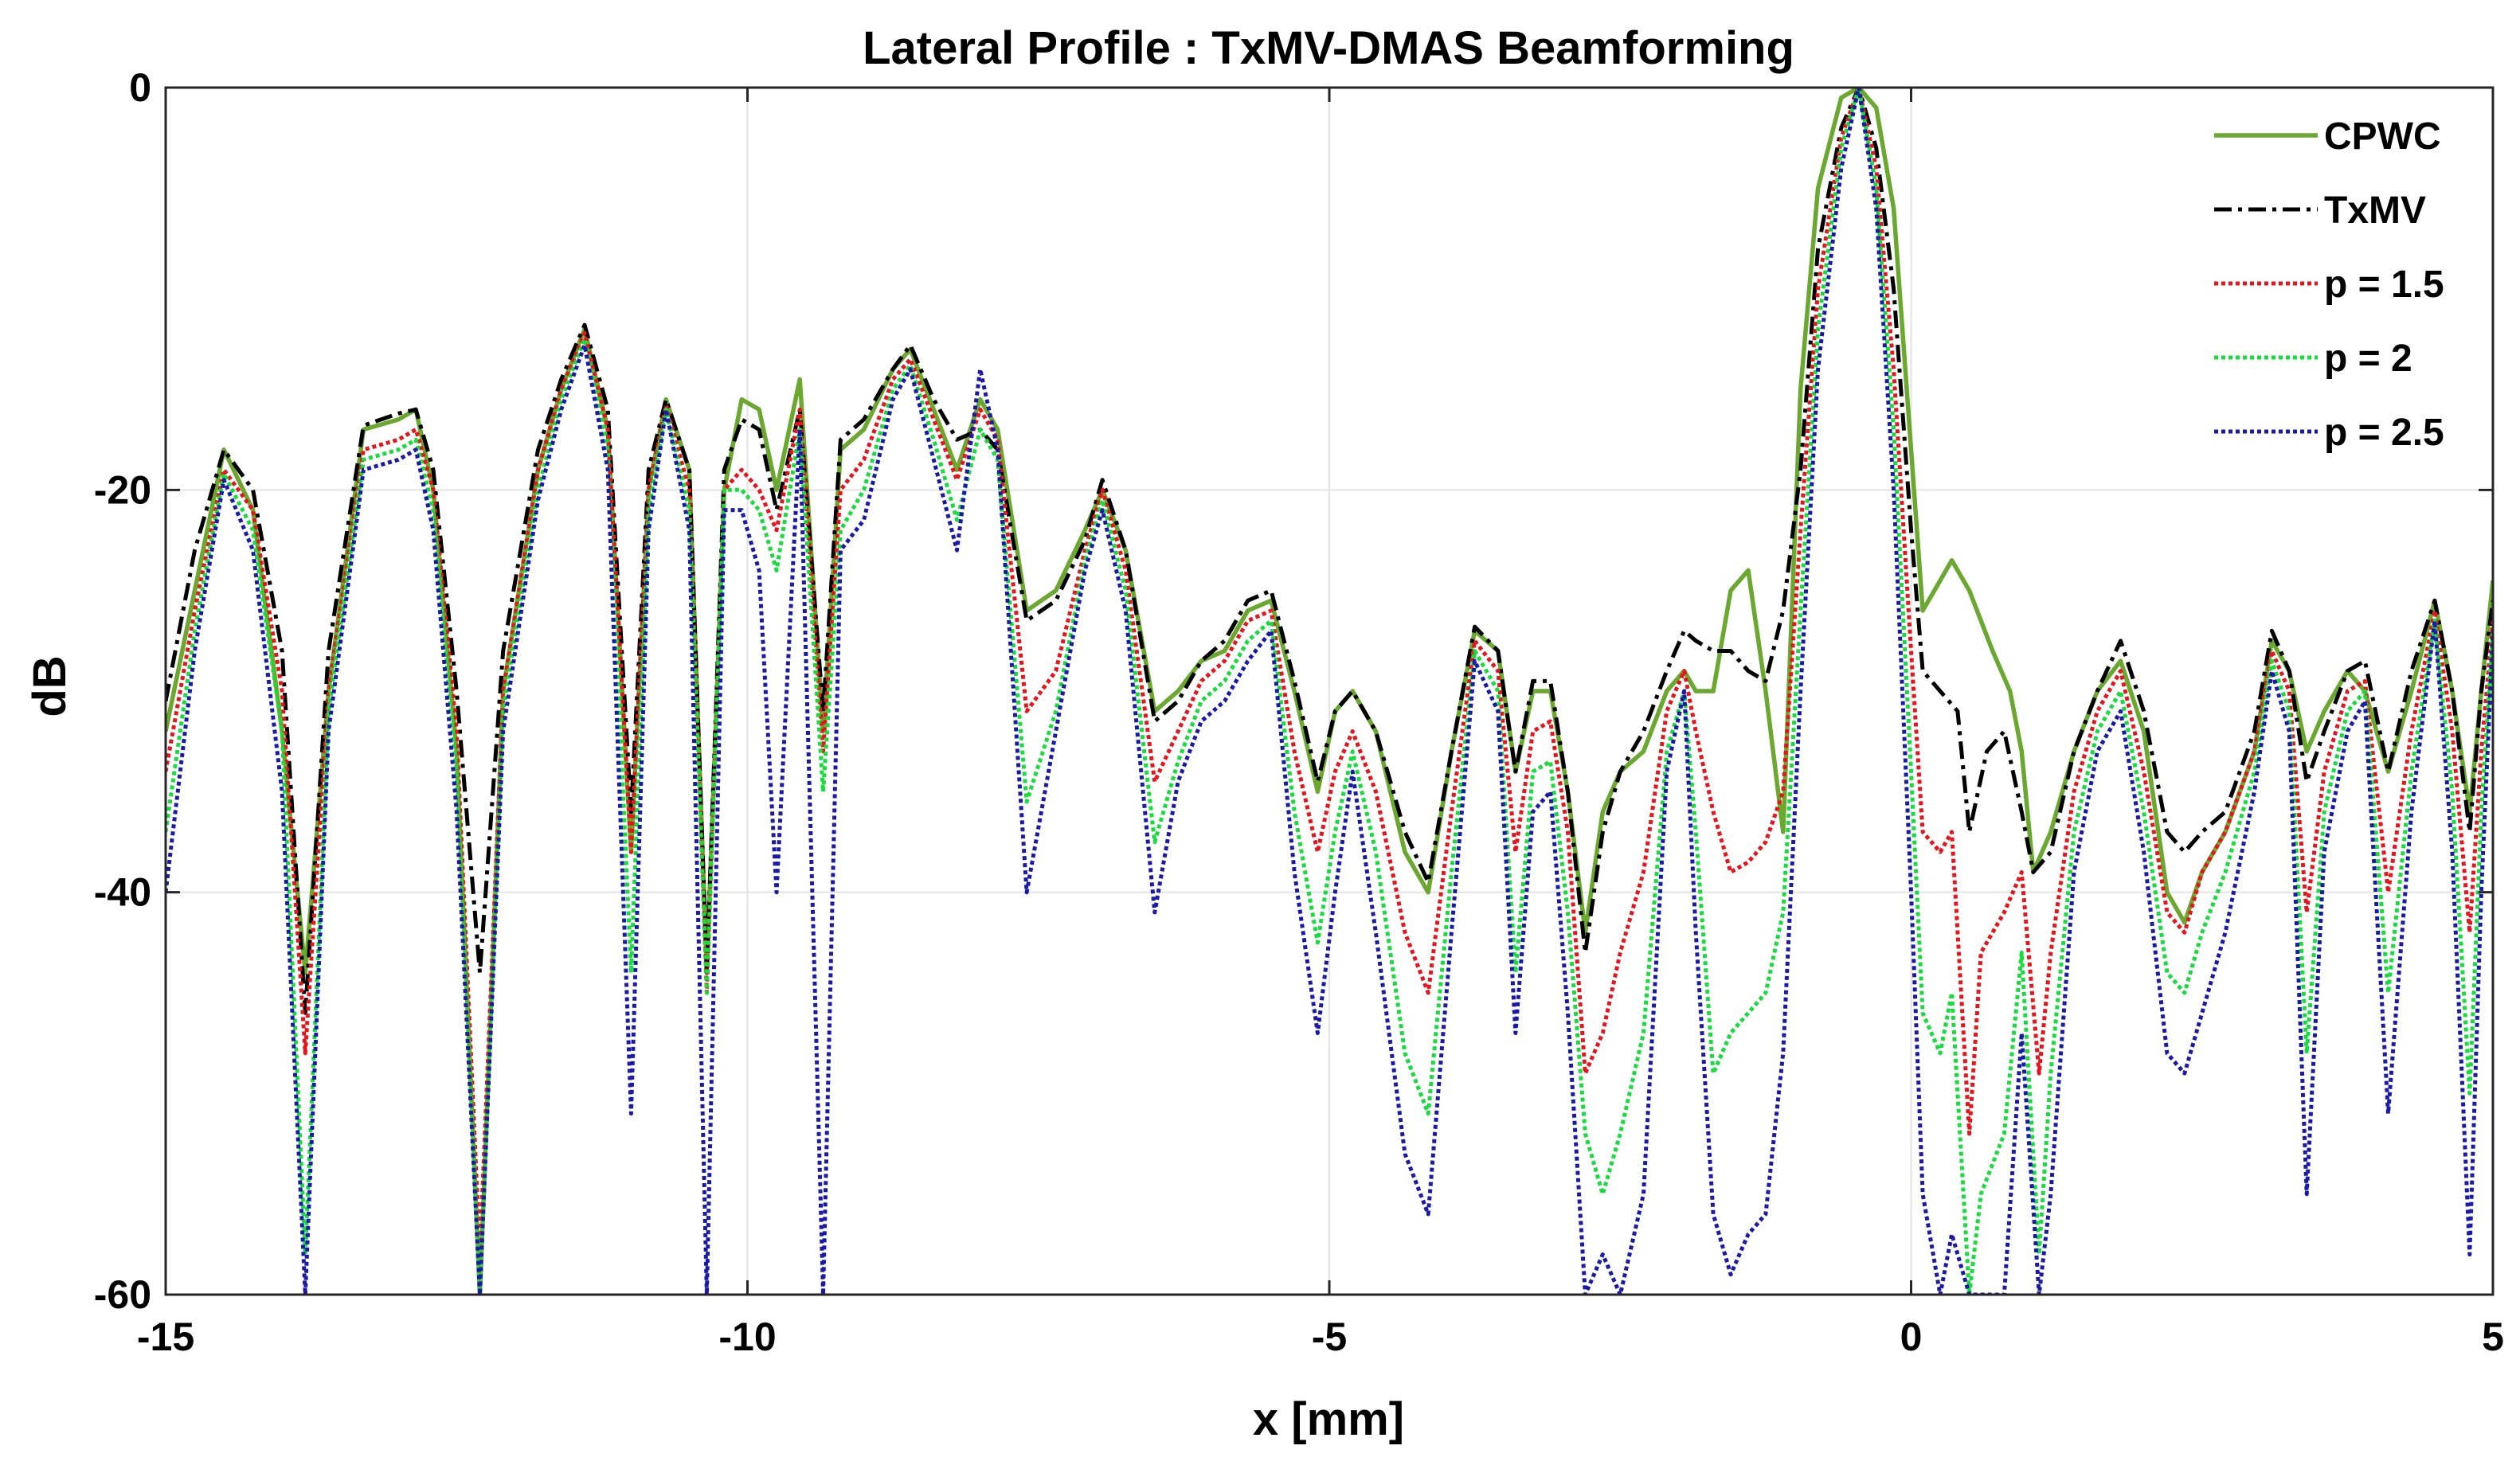 This screenshot has width=2520, height=1469. What do you see at coordinates (122, 1294) in the screenshot?
I see `y-tick-label: -60` at bounding box center [122, 1294].